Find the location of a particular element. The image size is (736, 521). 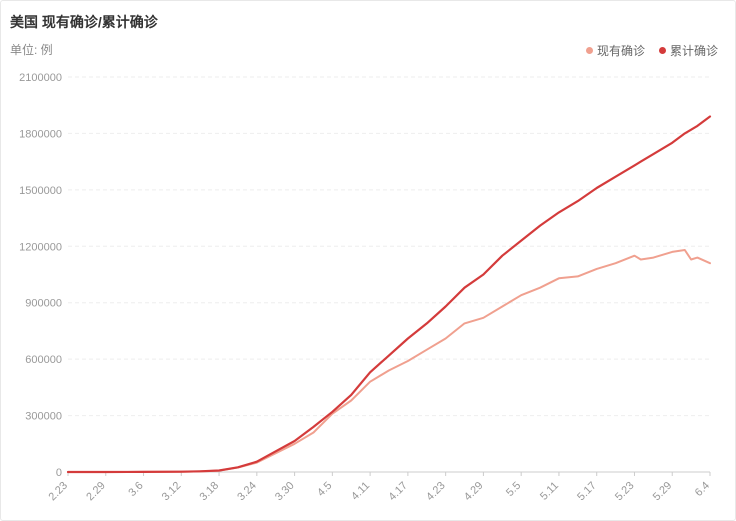

y-tick-label: 2100000 is located at coordinates (40, 78).